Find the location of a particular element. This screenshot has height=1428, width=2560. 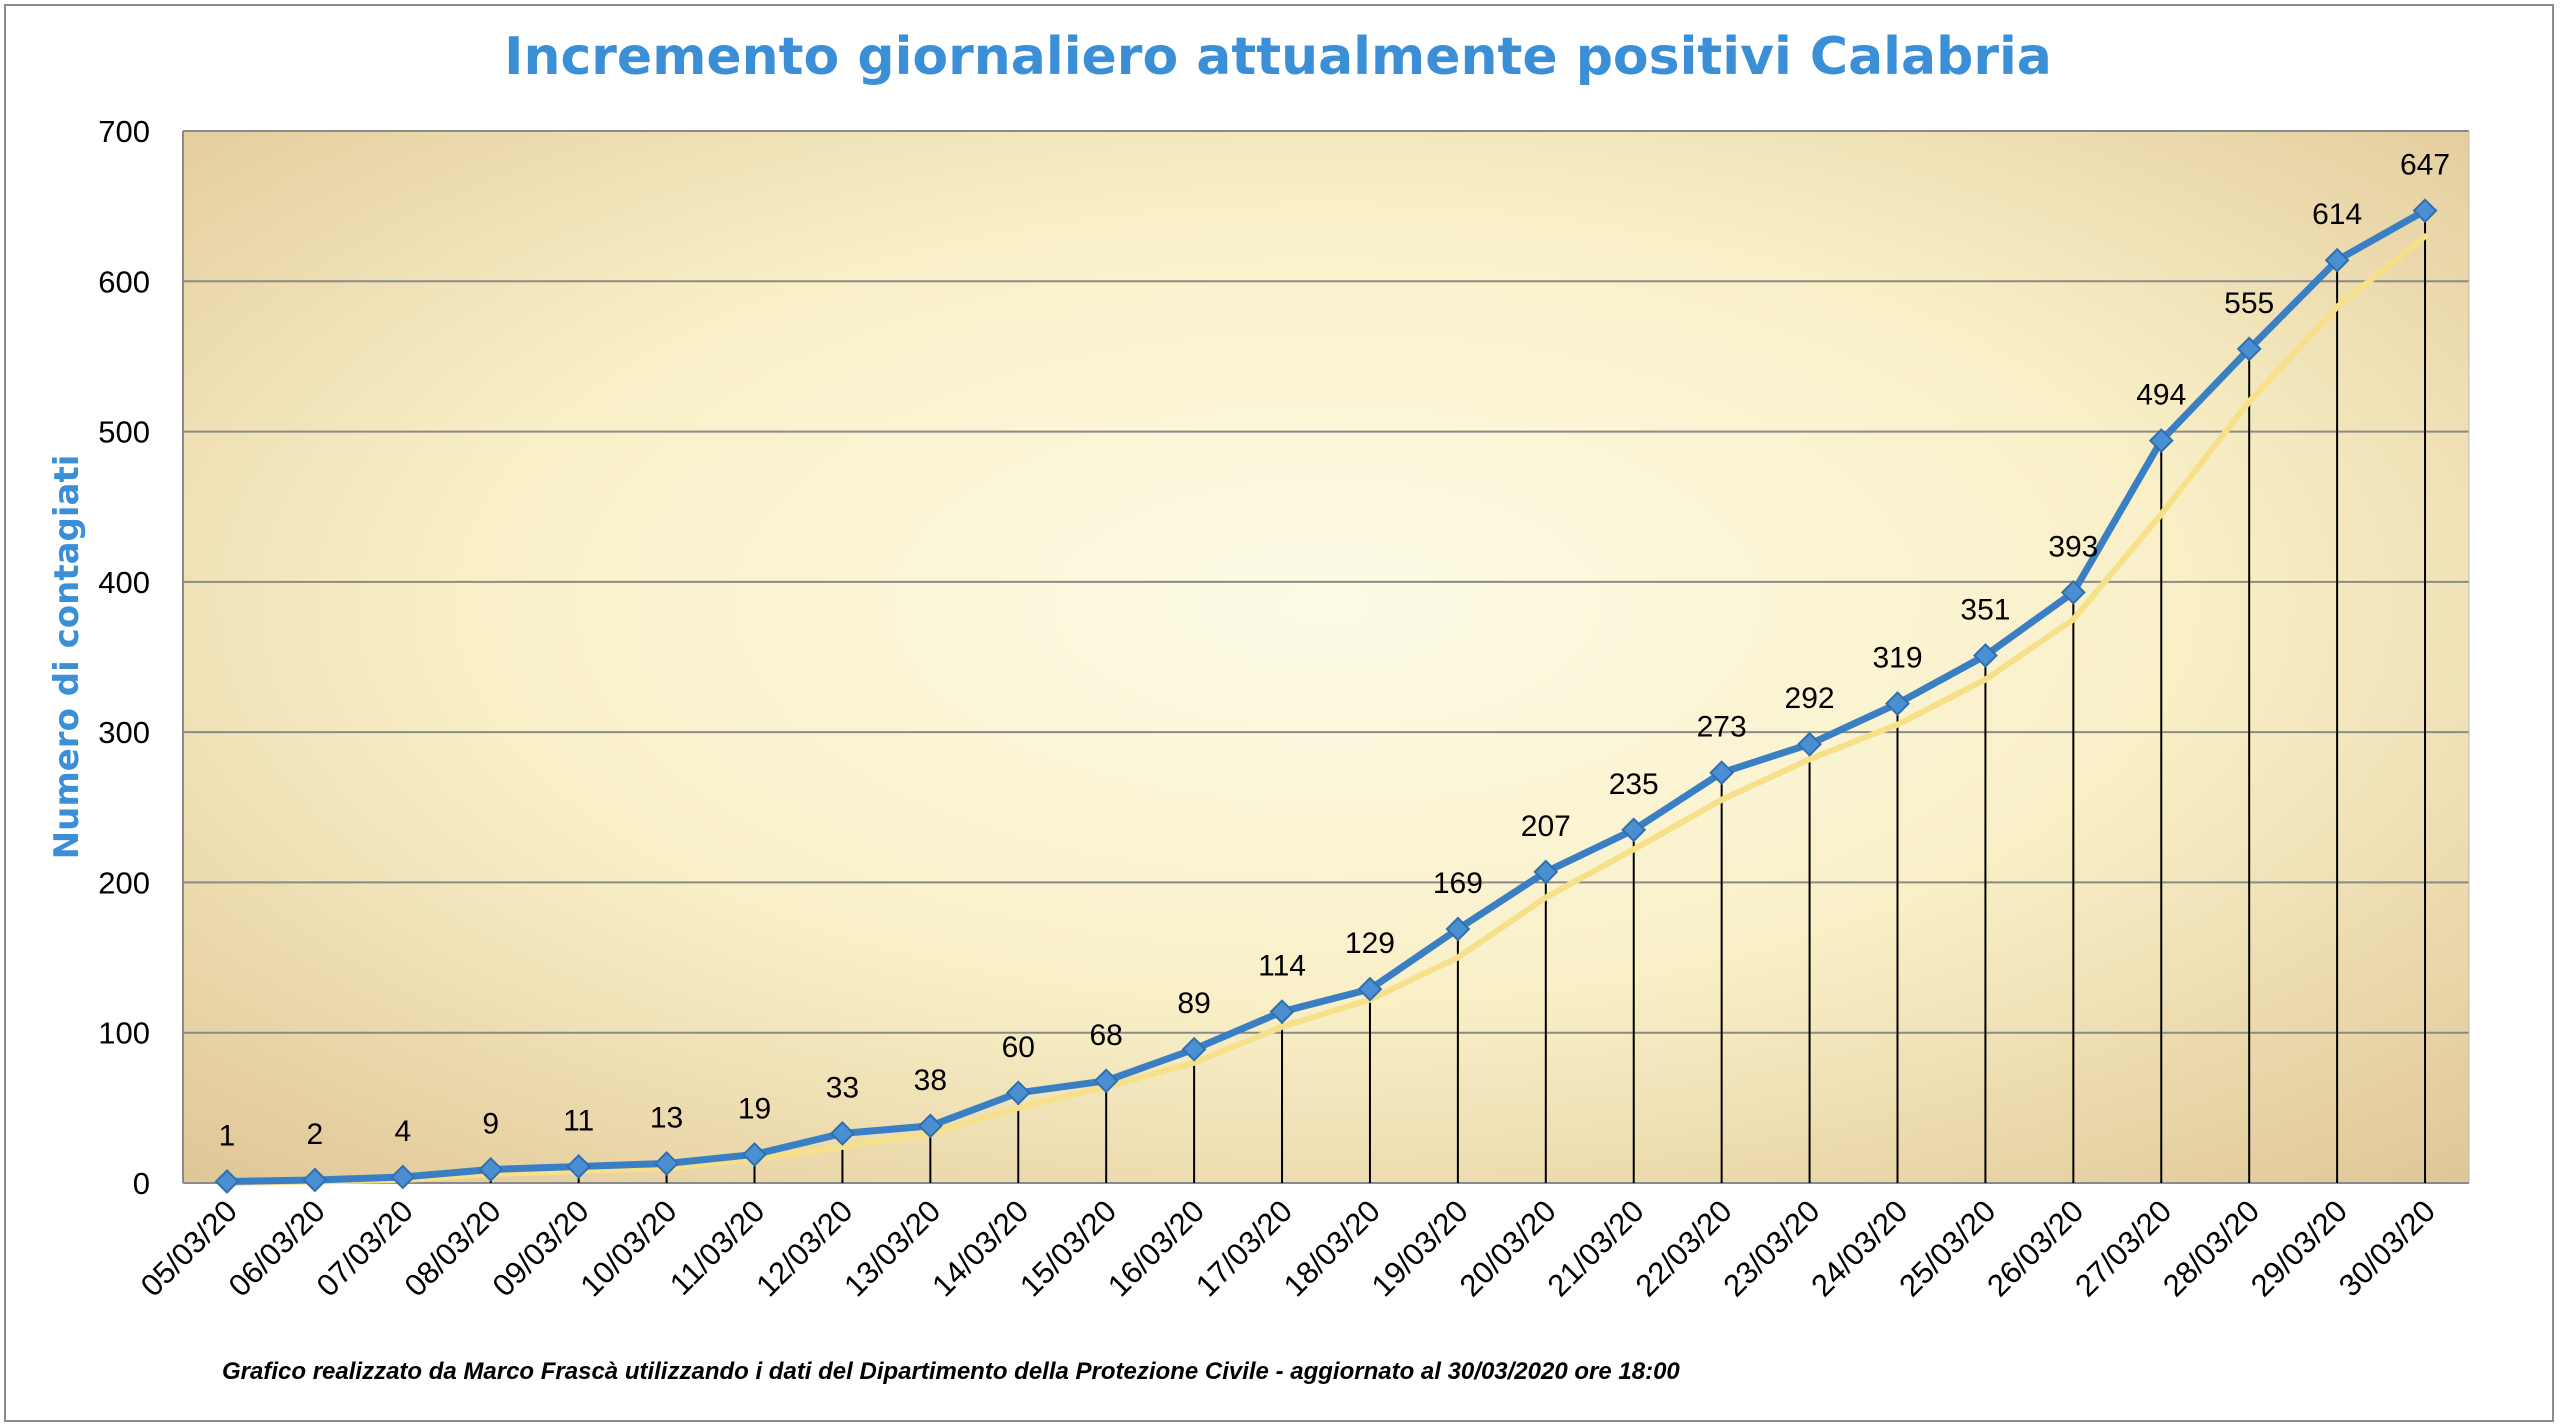

data-label: 2 is located at coordinates (315, 1134).